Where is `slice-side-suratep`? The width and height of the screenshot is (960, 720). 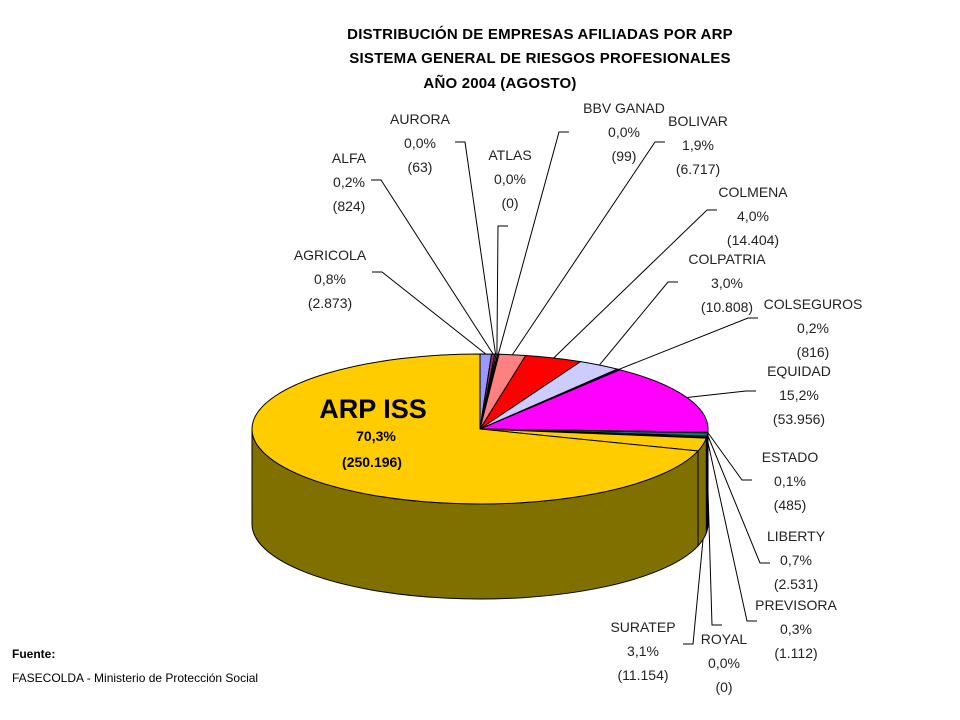
slice-side-suratep is located at coordinates (702, 492).